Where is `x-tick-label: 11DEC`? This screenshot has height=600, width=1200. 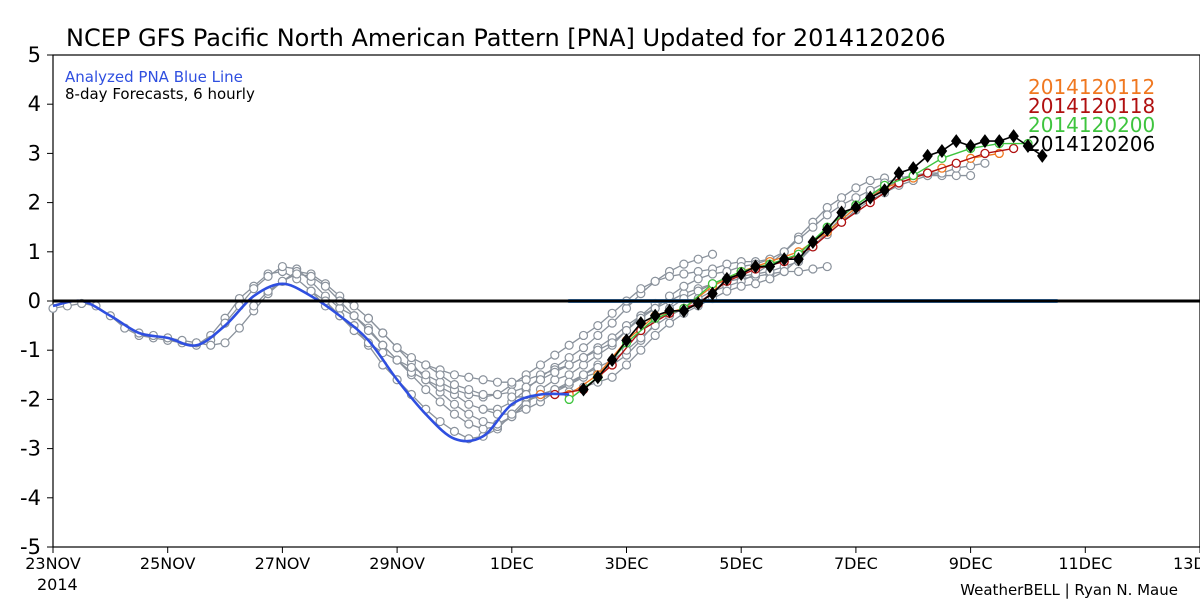
x-tick-label: 11DEC is located at coordinates (1085, 563).